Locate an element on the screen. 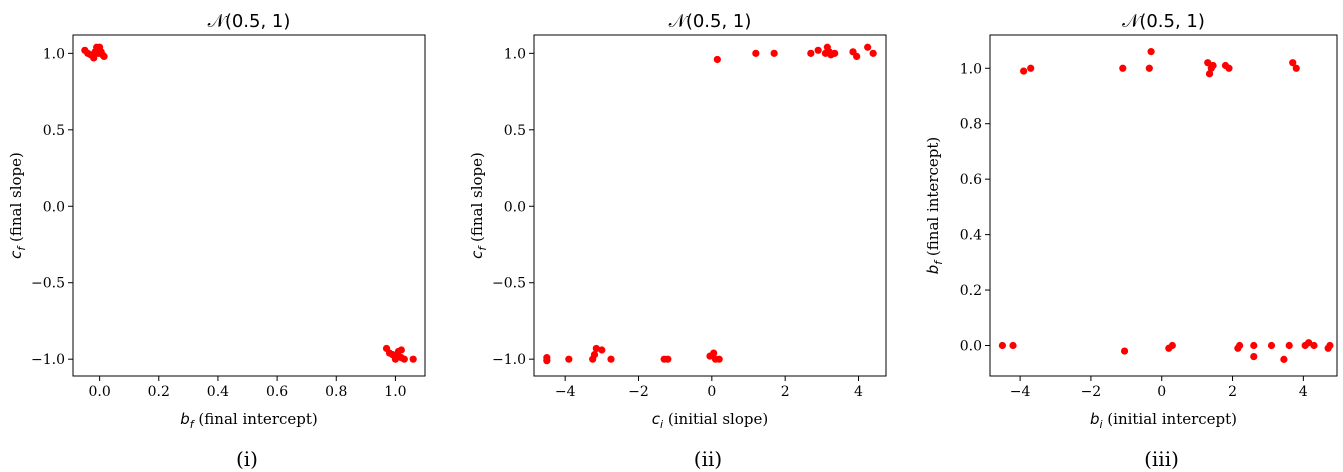 The image size is (1343, 472). y-tick-label: −0.5 is located at coordinates (48, 284).